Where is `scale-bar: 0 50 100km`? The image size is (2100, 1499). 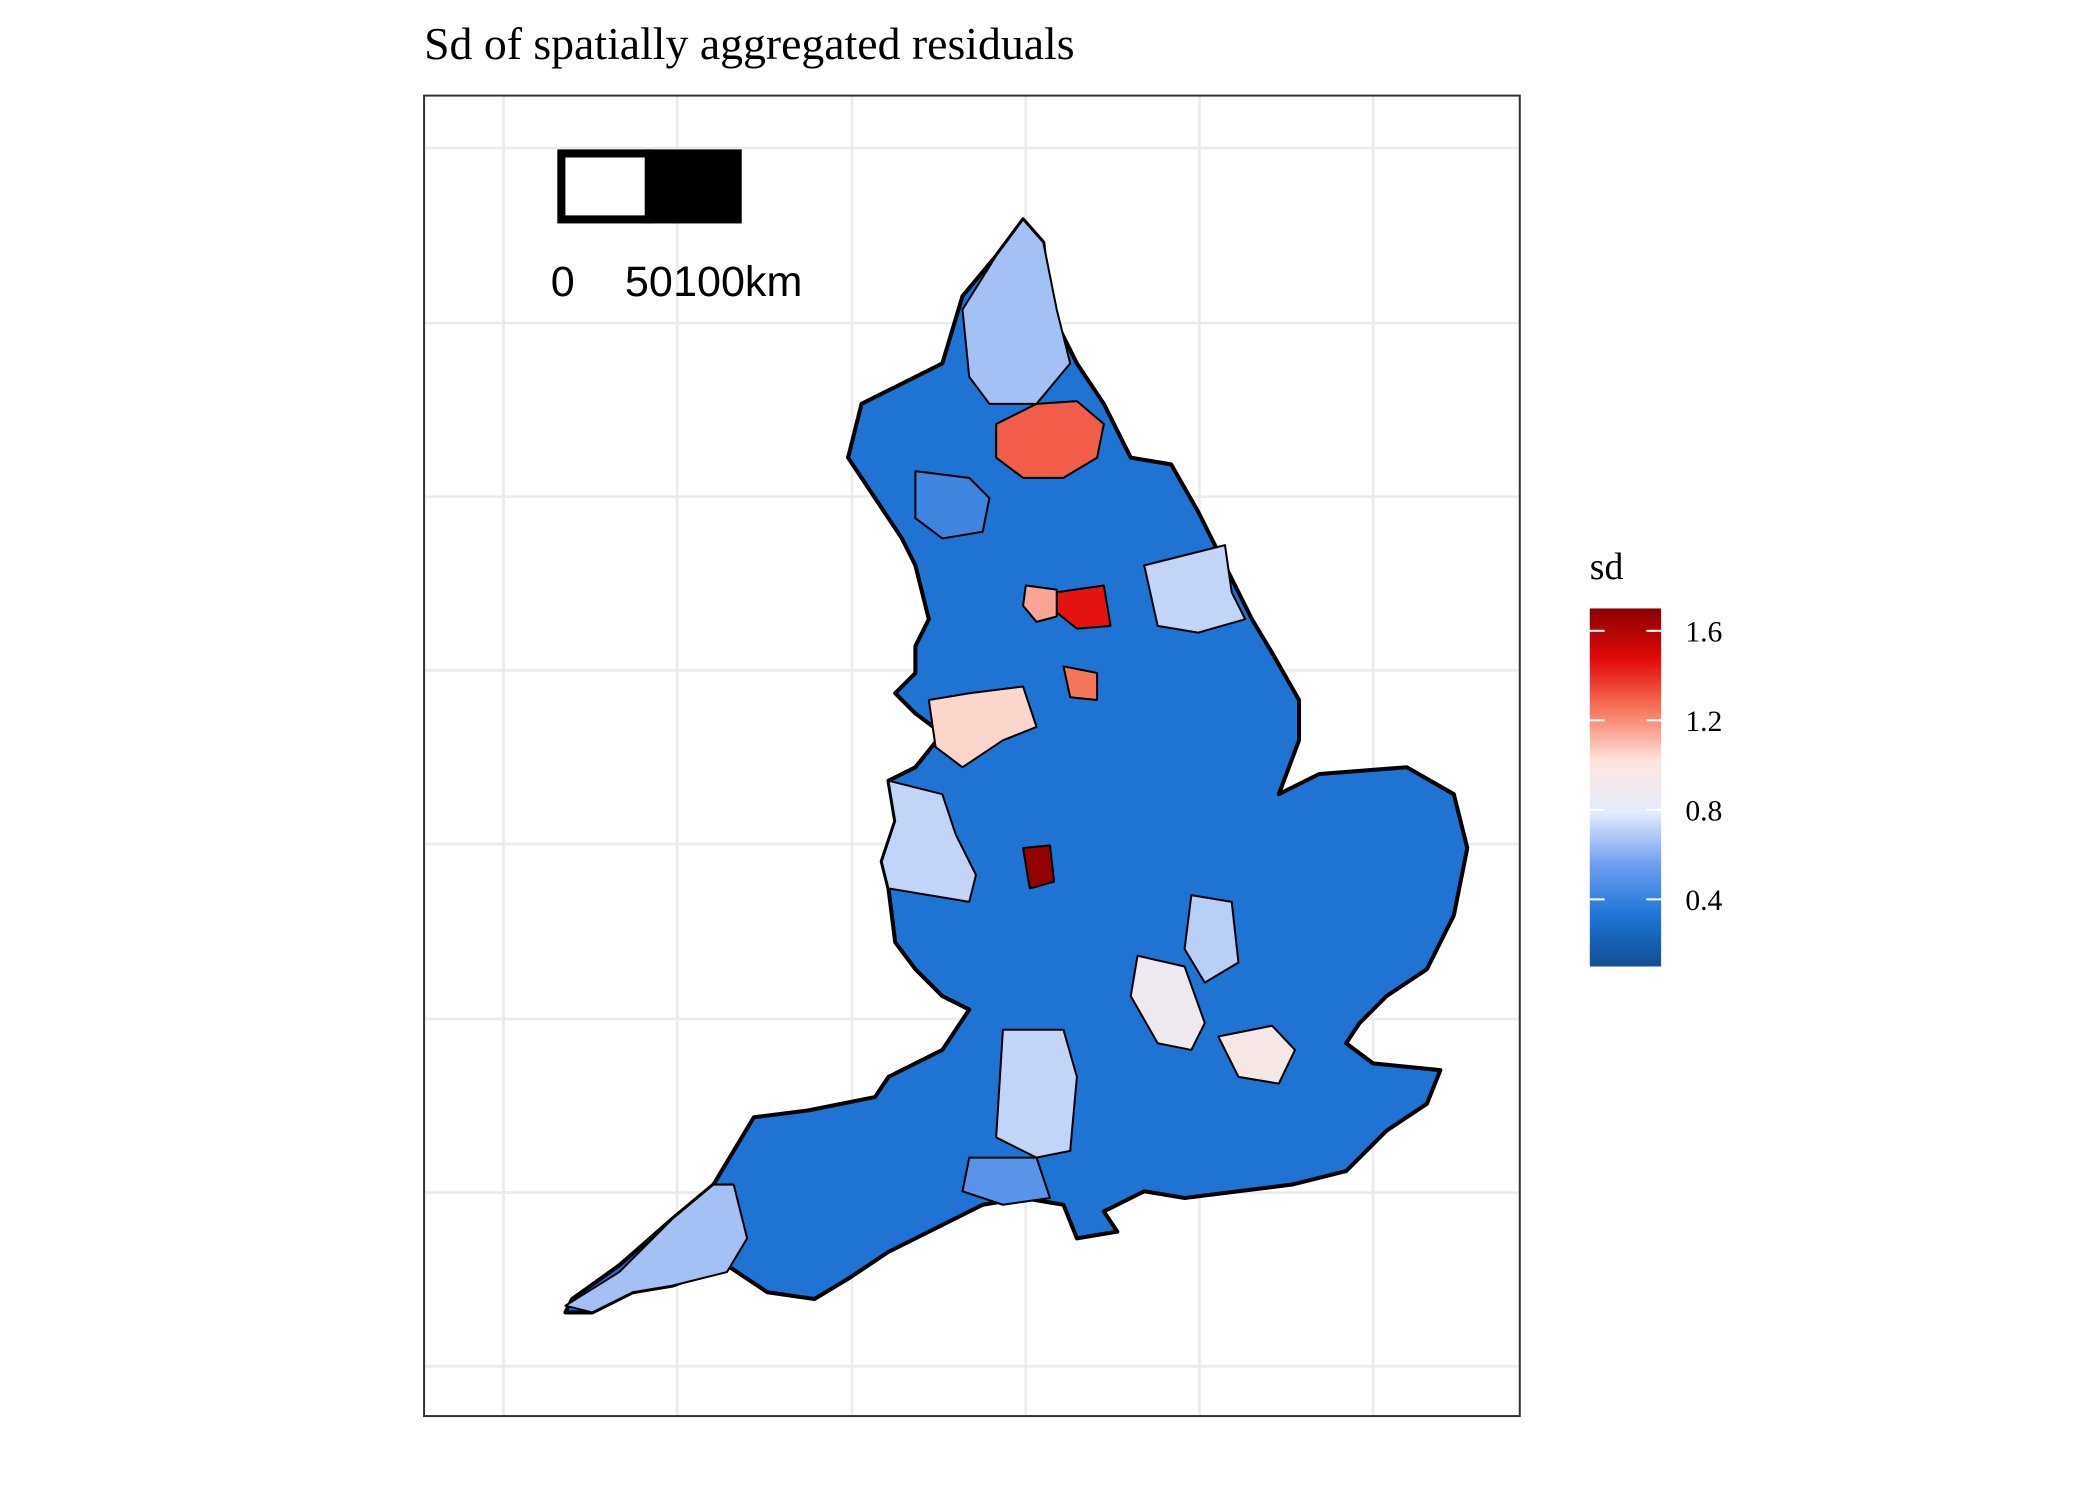
scale-bar: 0 50 100km is located at coordinates (676, 227).